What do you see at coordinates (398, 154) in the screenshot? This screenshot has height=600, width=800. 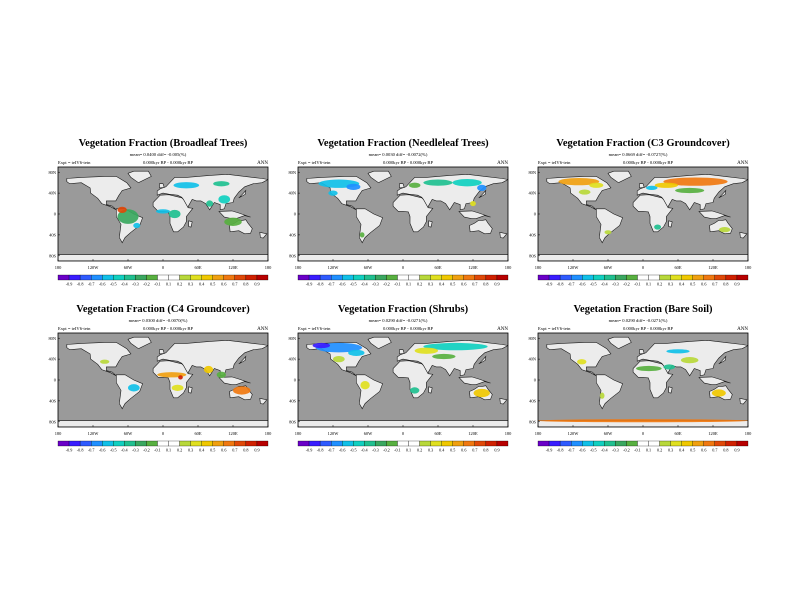 I see `panel-stats: mean= 0.0030 diff= -0.0072(%)` at bounding box center [398, 154].